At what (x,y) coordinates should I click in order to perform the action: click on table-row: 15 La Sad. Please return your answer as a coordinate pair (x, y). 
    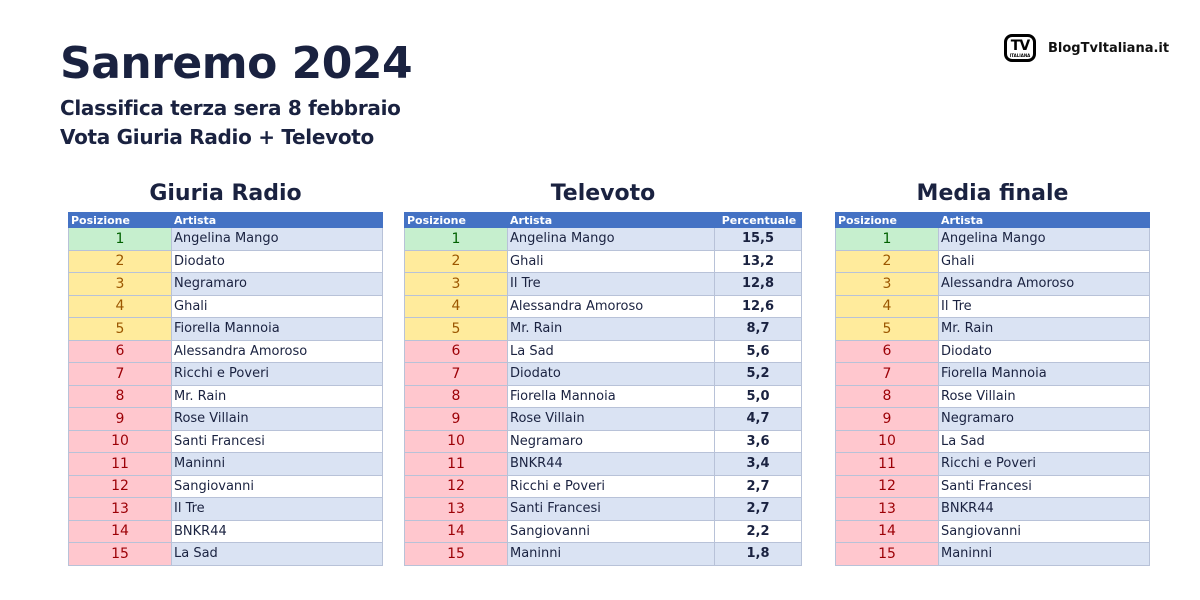
    Looking at the image, I should click on (225, 554).